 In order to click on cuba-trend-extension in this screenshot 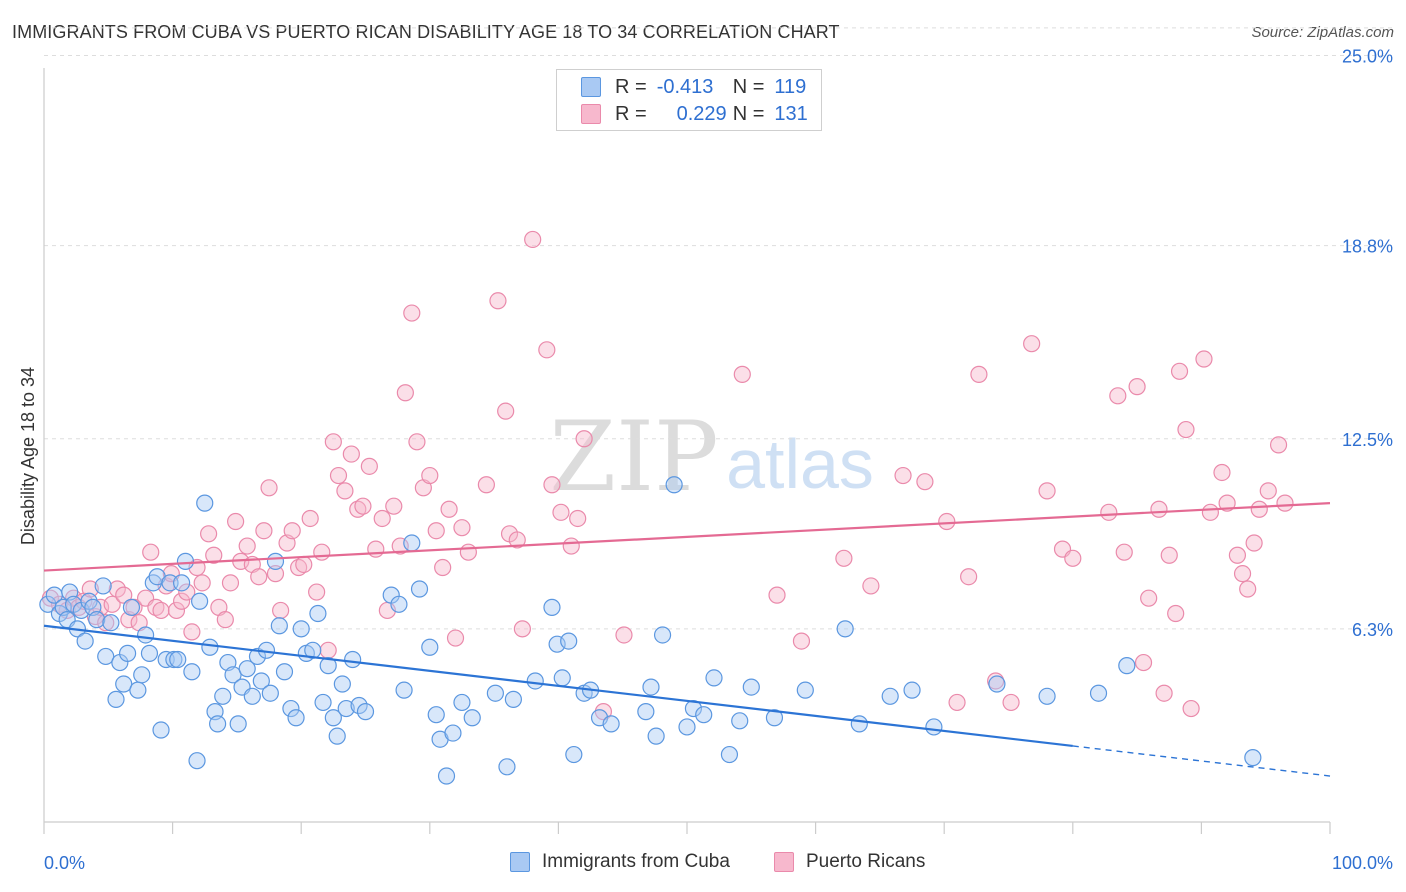, I will do `click(1201, 761)`.